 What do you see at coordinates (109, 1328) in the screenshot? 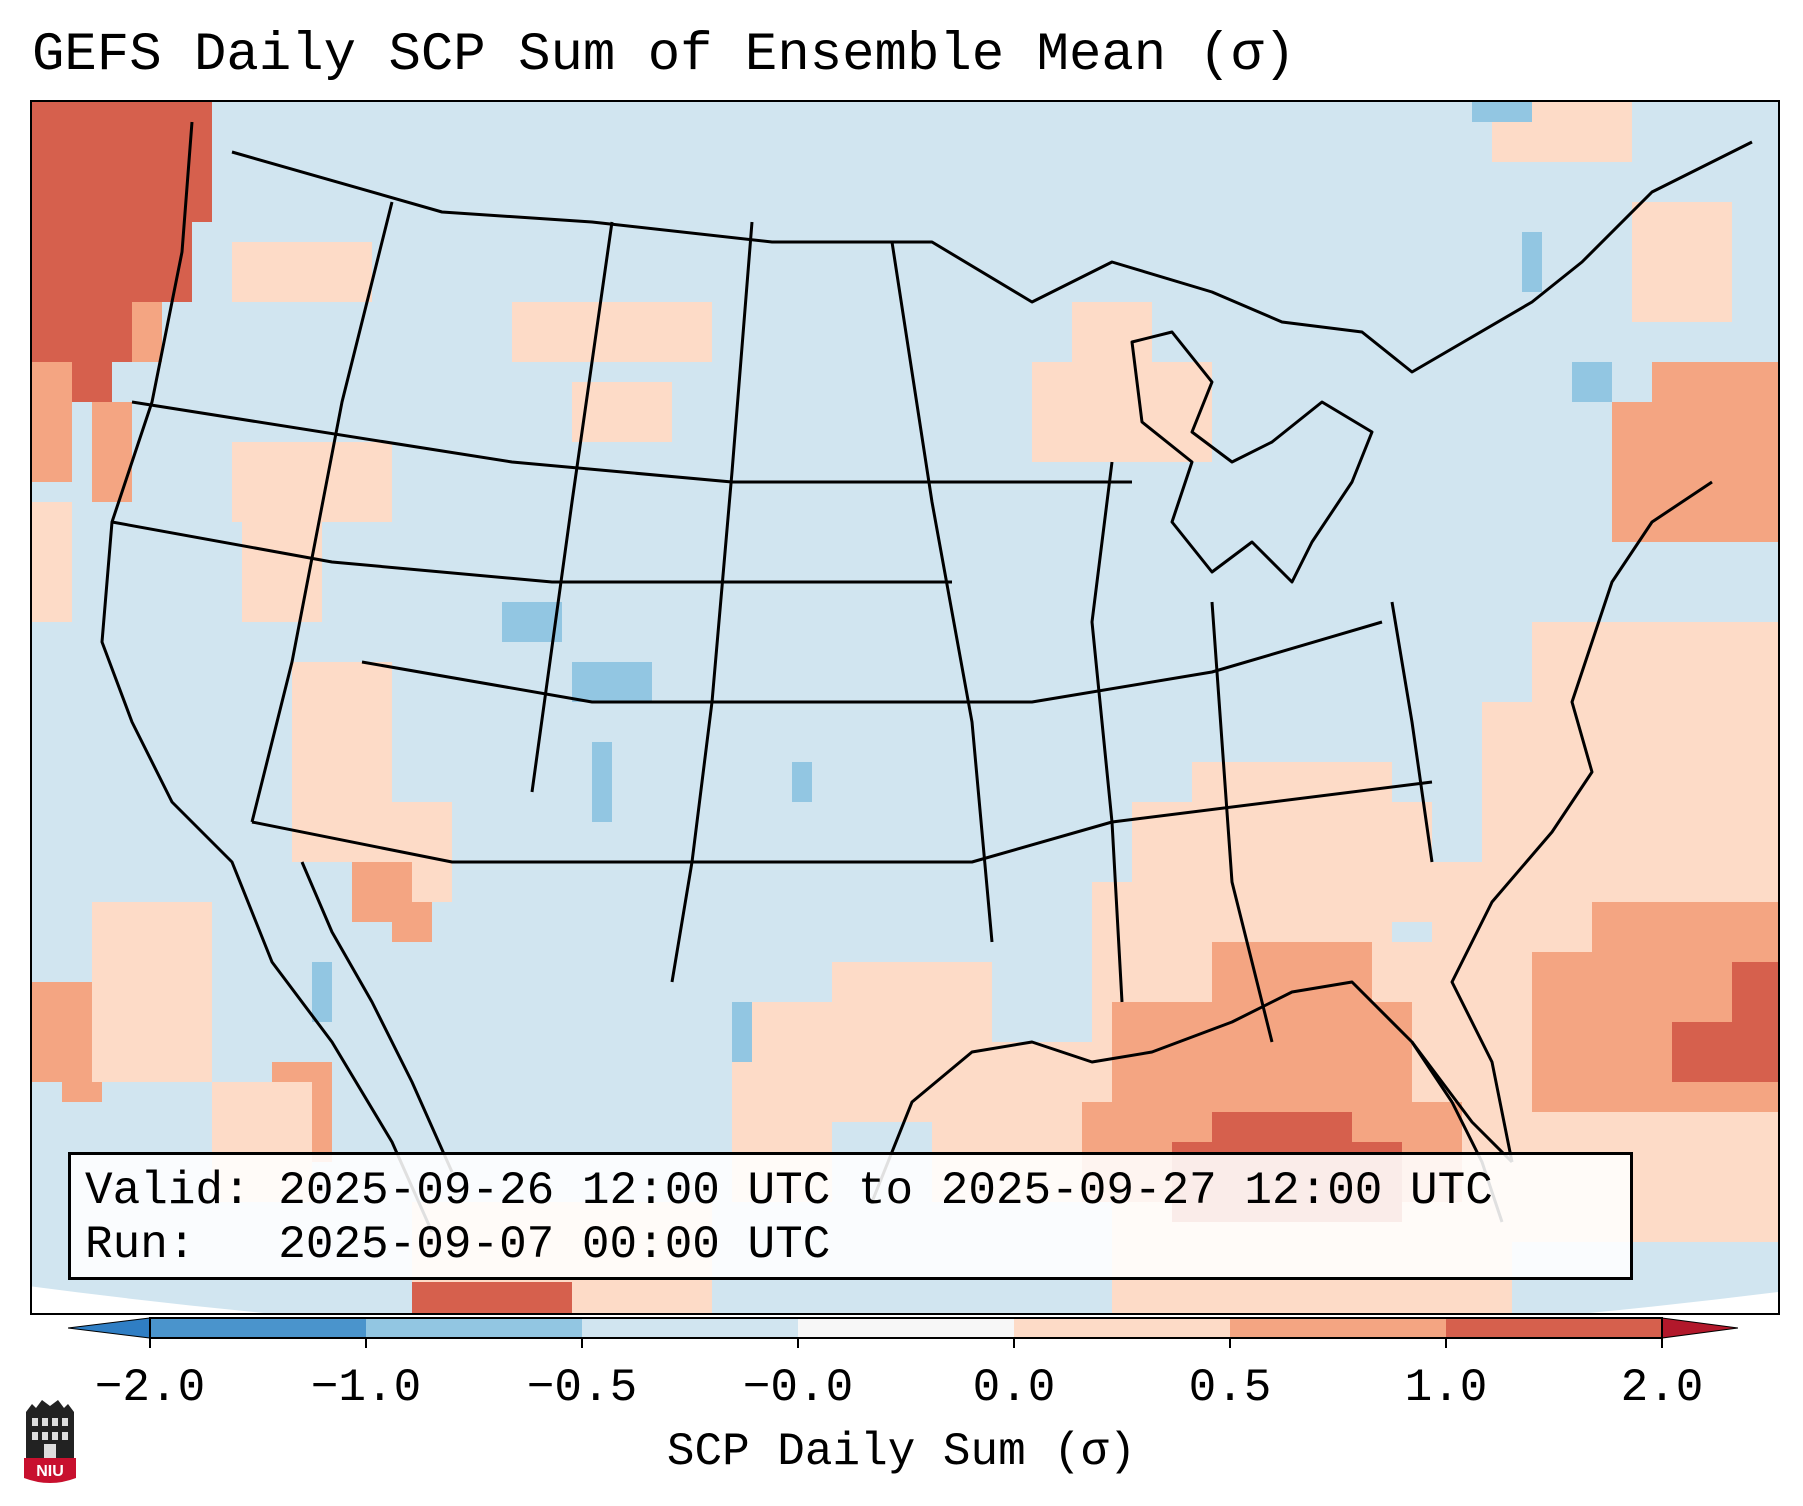
I see `colorbar-extend-low` at bounding box center [109, 1328].